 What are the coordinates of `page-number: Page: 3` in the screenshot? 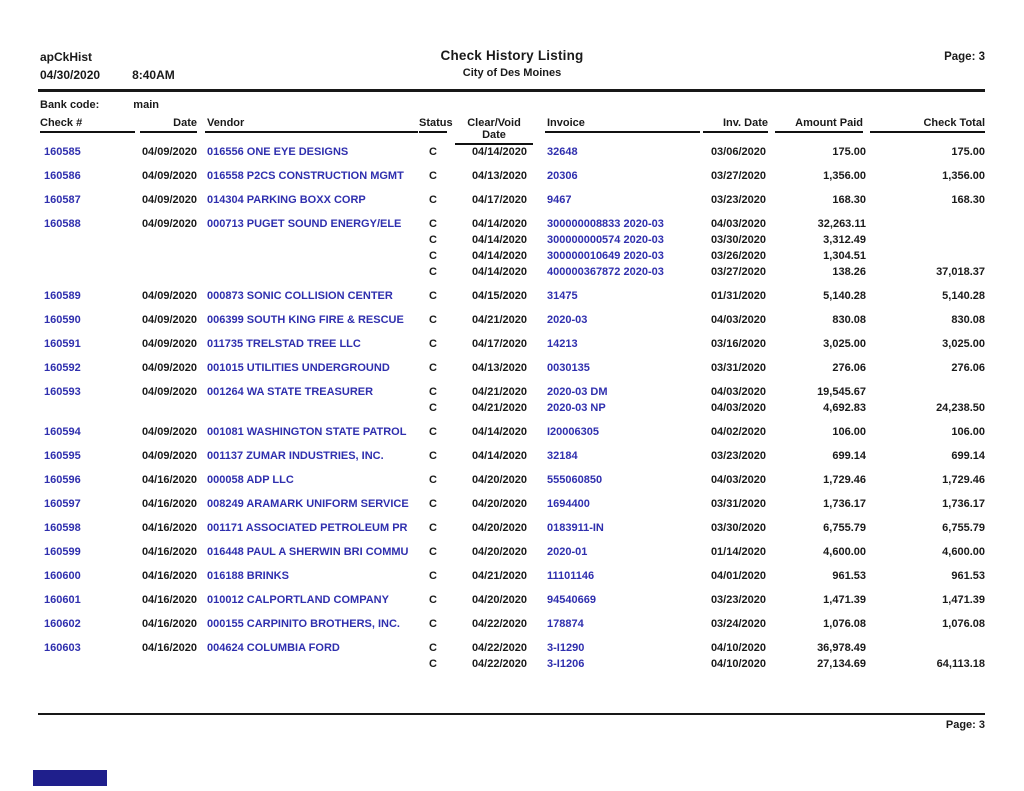 It's located at (964, 57).